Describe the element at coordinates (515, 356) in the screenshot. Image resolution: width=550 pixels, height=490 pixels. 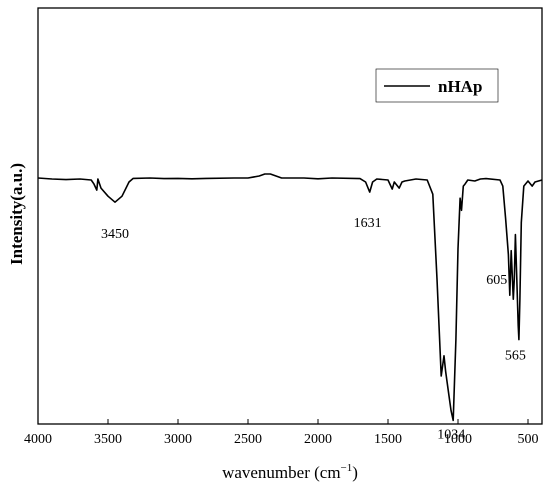
I see `peak-label-565: 565` at that location.